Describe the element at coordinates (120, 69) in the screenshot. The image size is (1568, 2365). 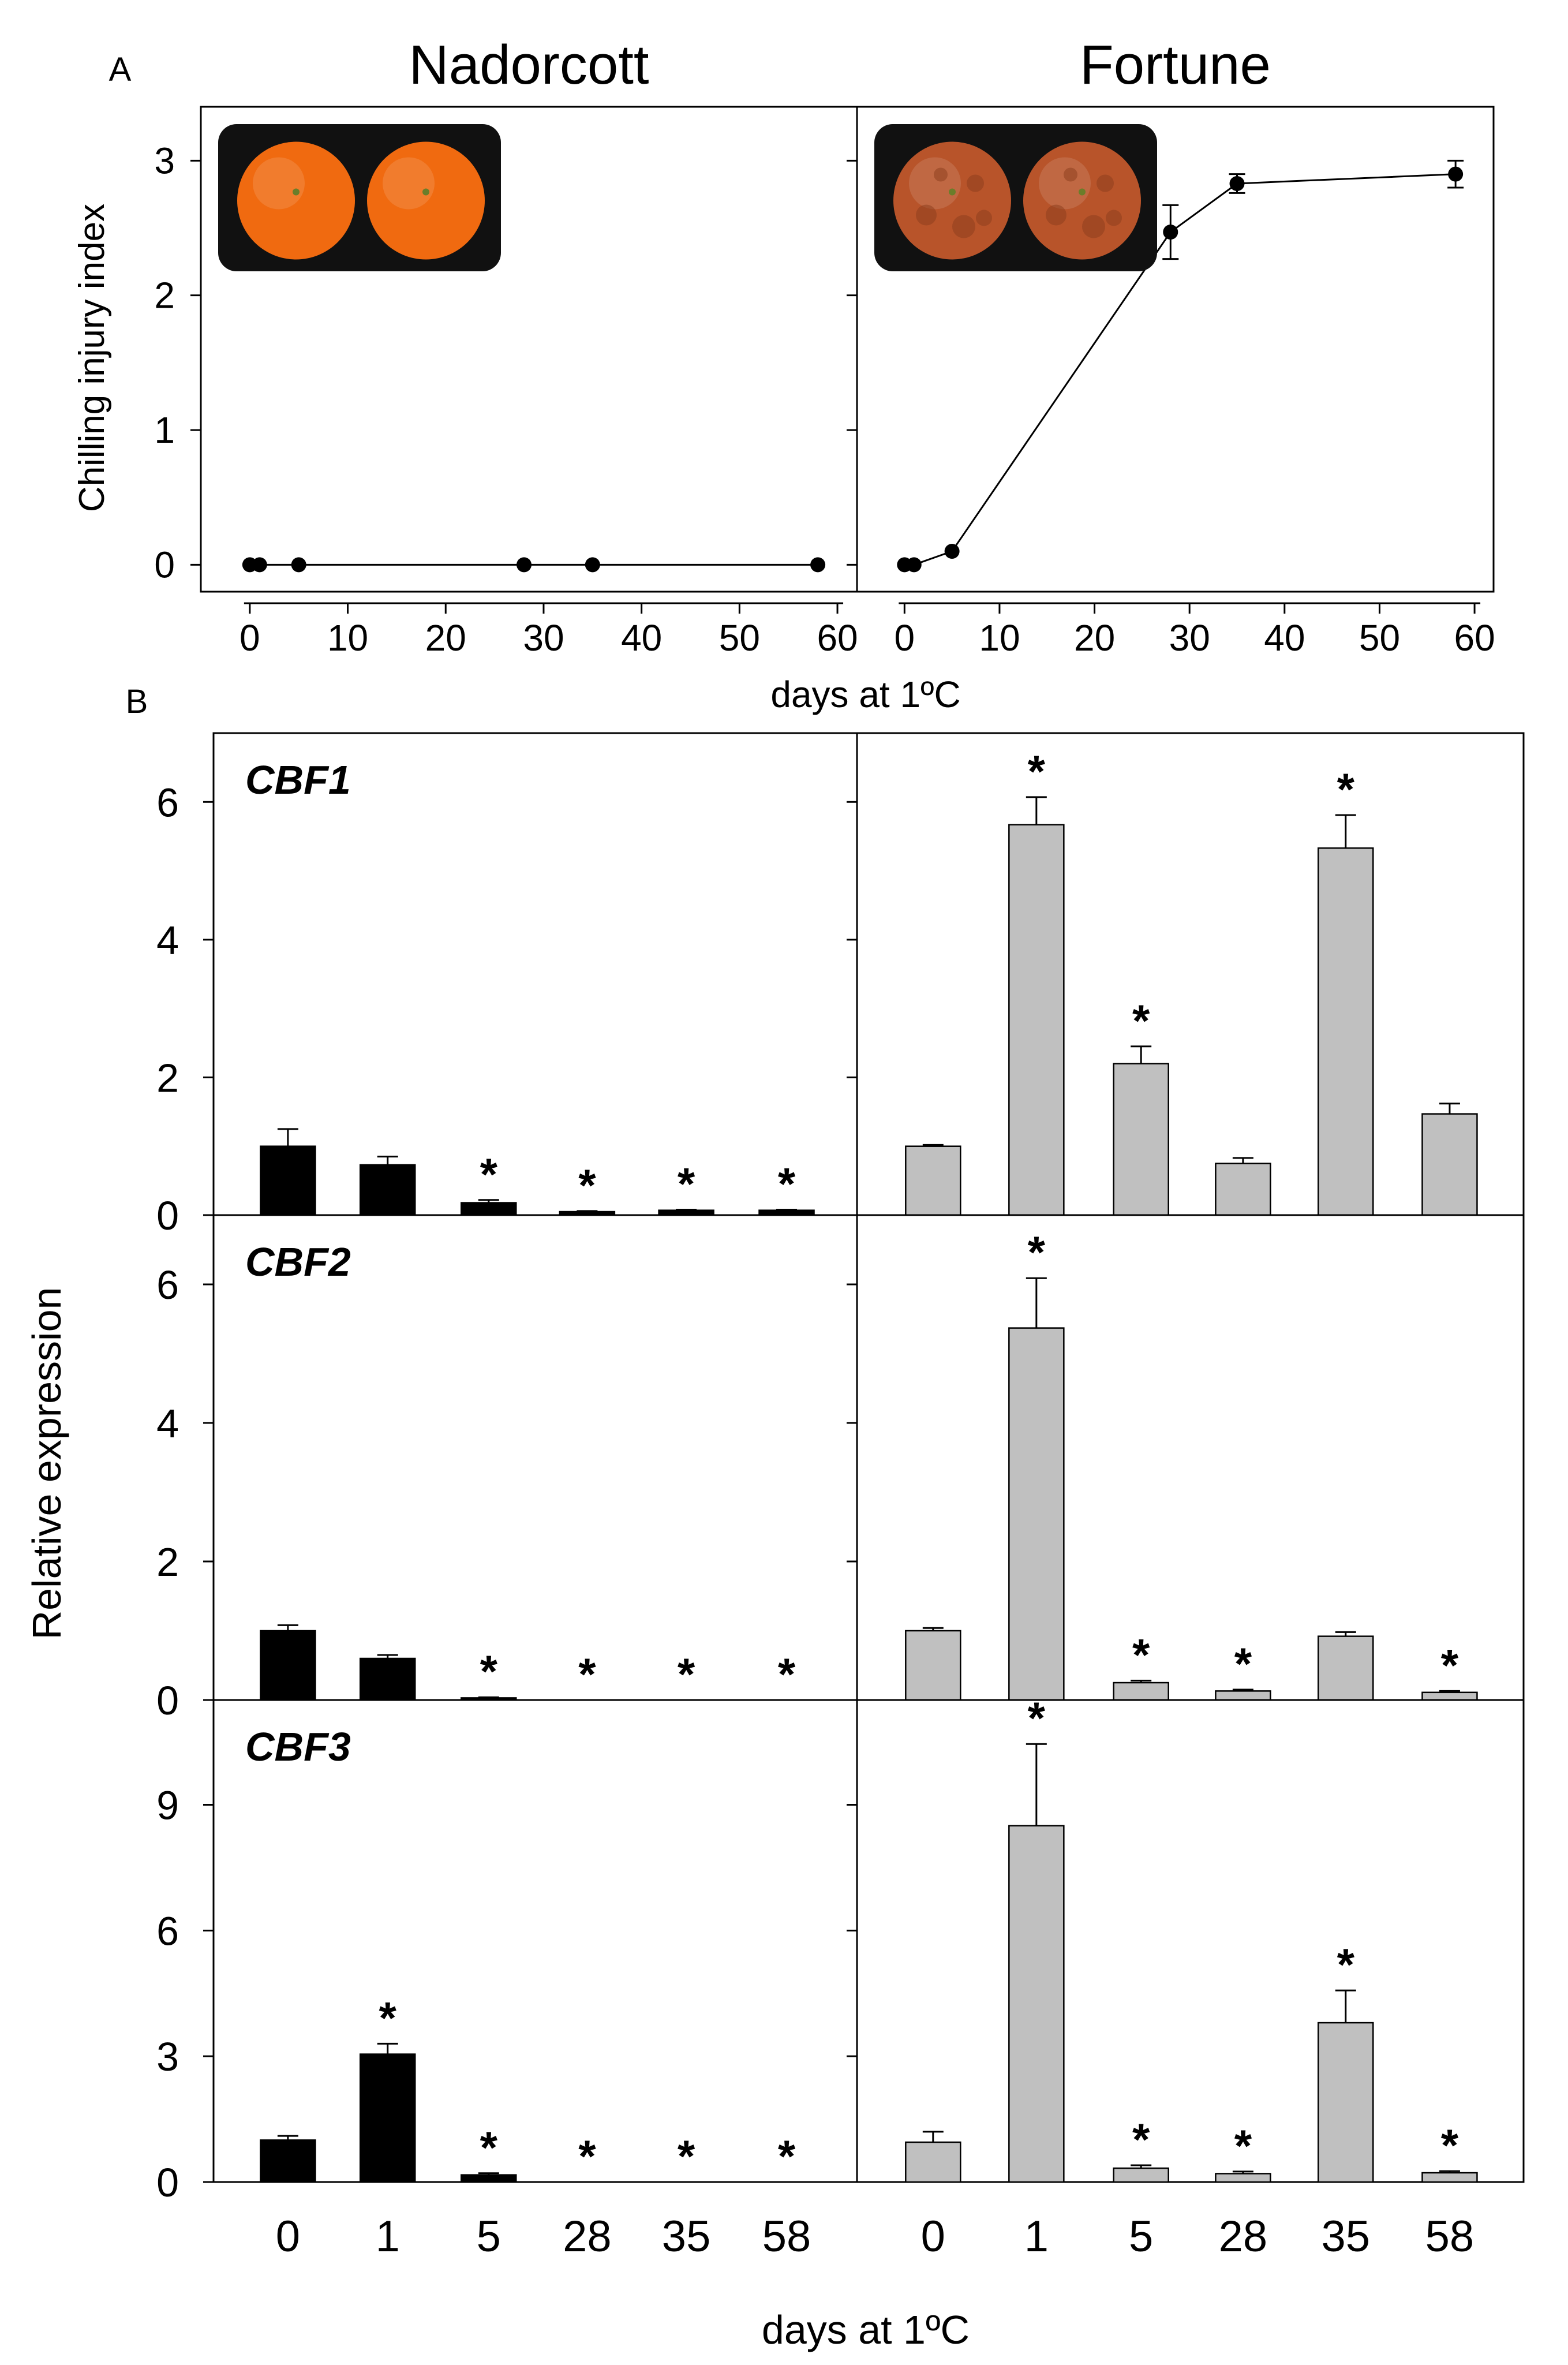
I see `panel-a-label: A` at that location.